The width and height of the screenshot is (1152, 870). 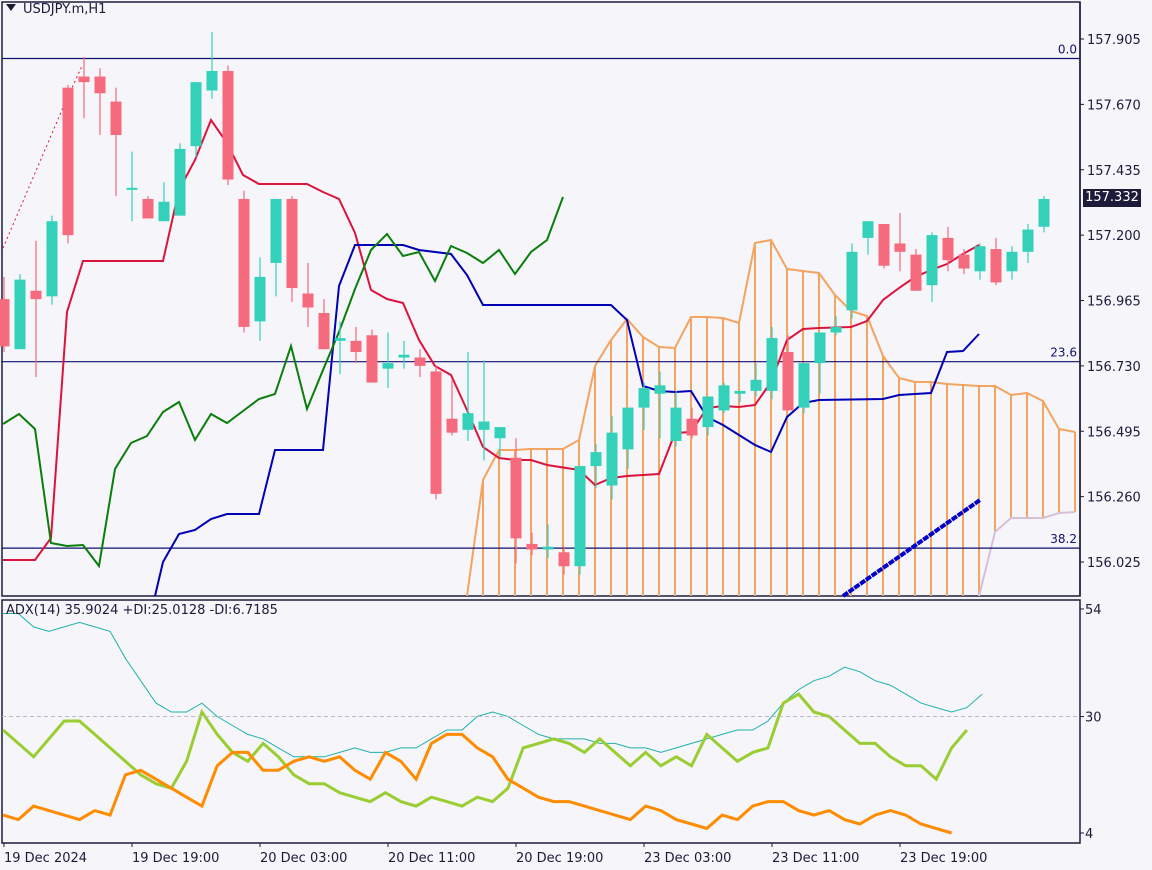 I want to click on price-tick-label: 157.435, so click(x=1114, y=171).